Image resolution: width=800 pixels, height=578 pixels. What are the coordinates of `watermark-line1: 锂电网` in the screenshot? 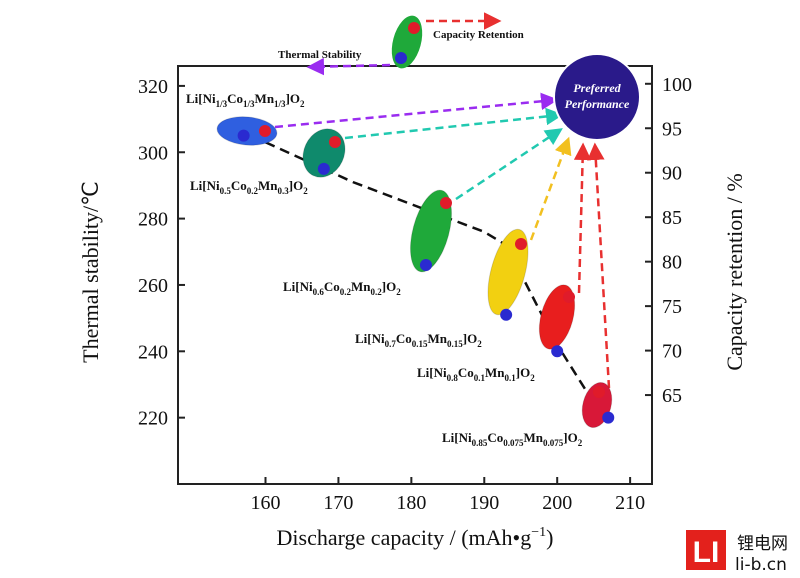 It's located at (762, 544).